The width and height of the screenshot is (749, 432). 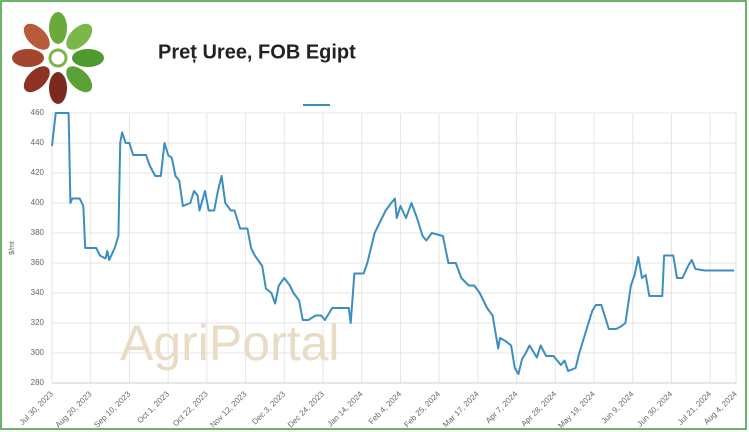 I want to click on y-tick-label: 380, so click(x=38, y=232).